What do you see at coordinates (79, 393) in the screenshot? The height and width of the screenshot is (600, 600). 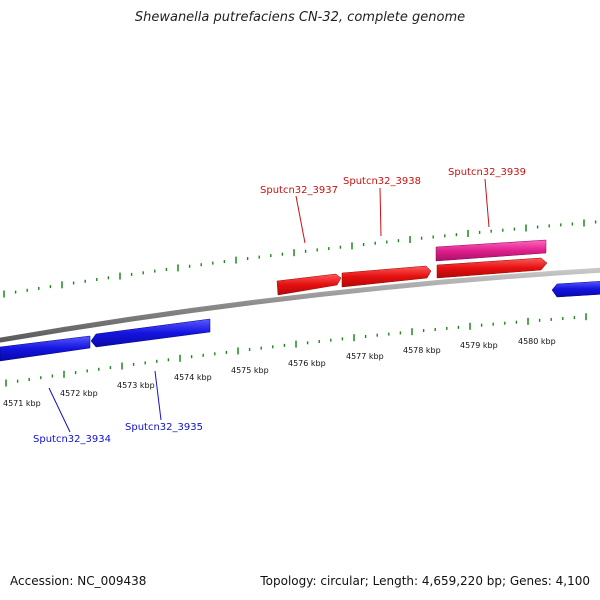 I see `scale-label-4572: 4572 kbp` at bounding box center [79, 393].